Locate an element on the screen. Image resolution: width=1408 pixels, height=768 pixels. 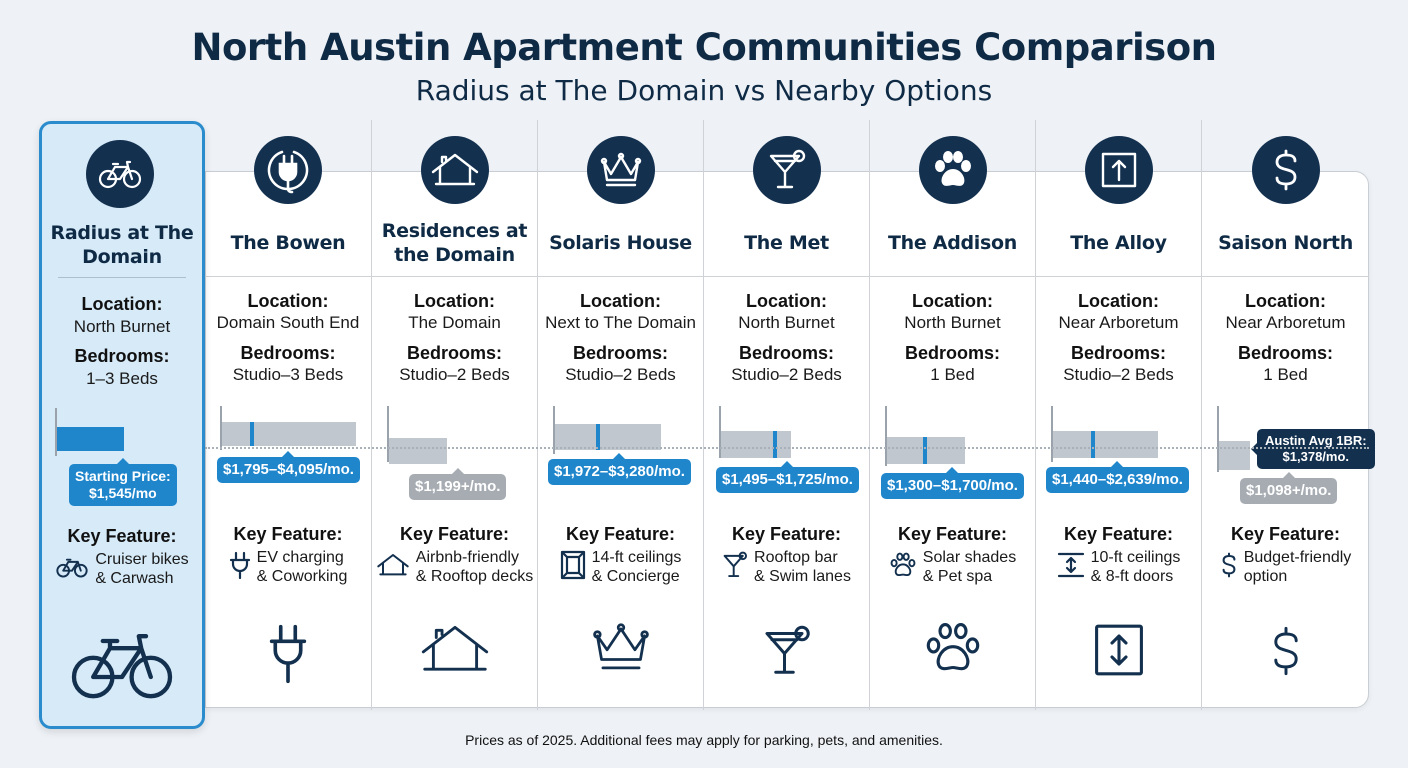
price-tag: Starting Price: $1,545/mo is located at coordinates (123, 482).